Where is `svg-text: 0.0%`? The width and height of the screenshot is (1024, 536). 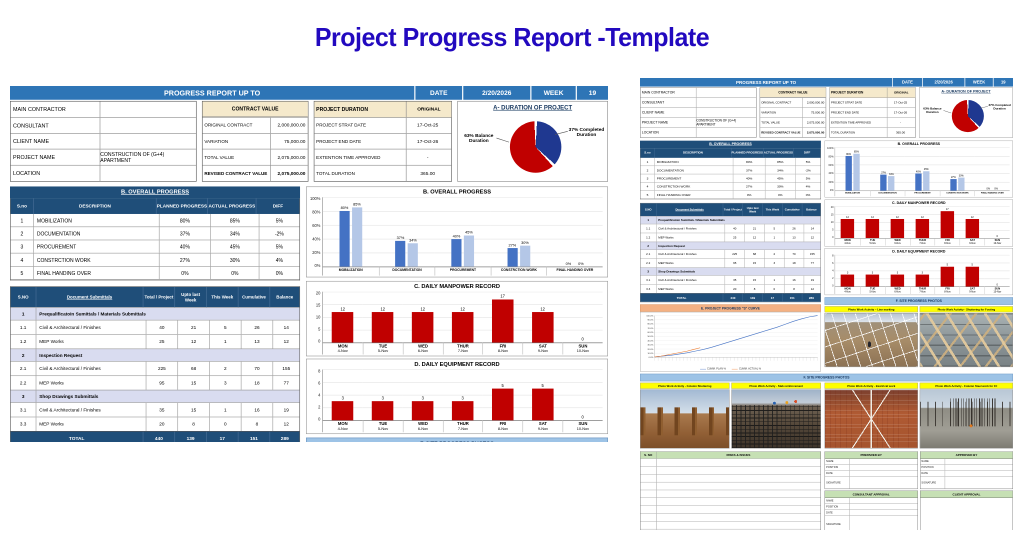
svg-text: 0.0% is located at coordinates (651, 358).